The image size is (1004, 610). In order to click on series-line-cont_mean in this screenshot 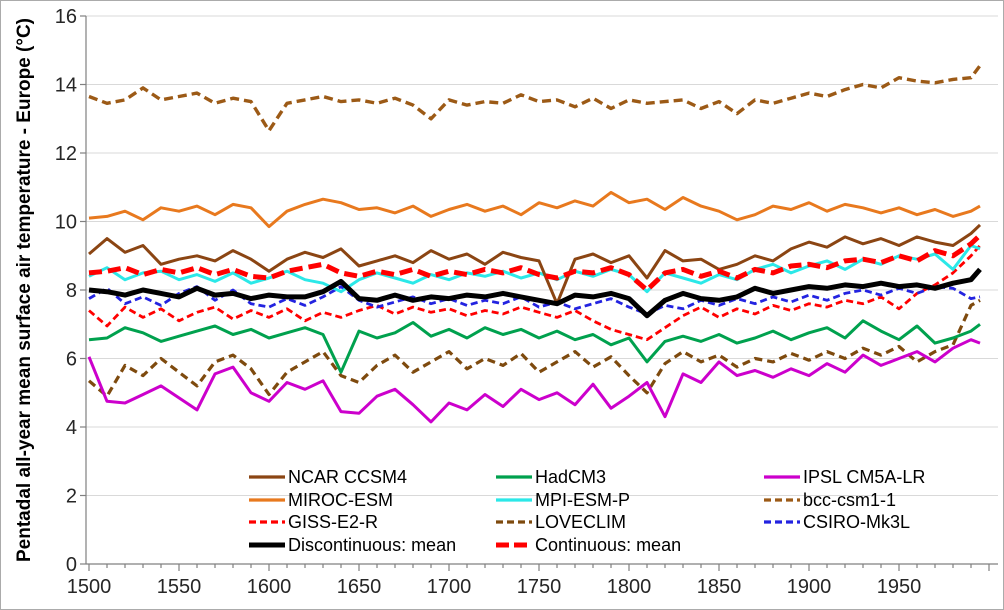, I will do `click(535, 263)`.